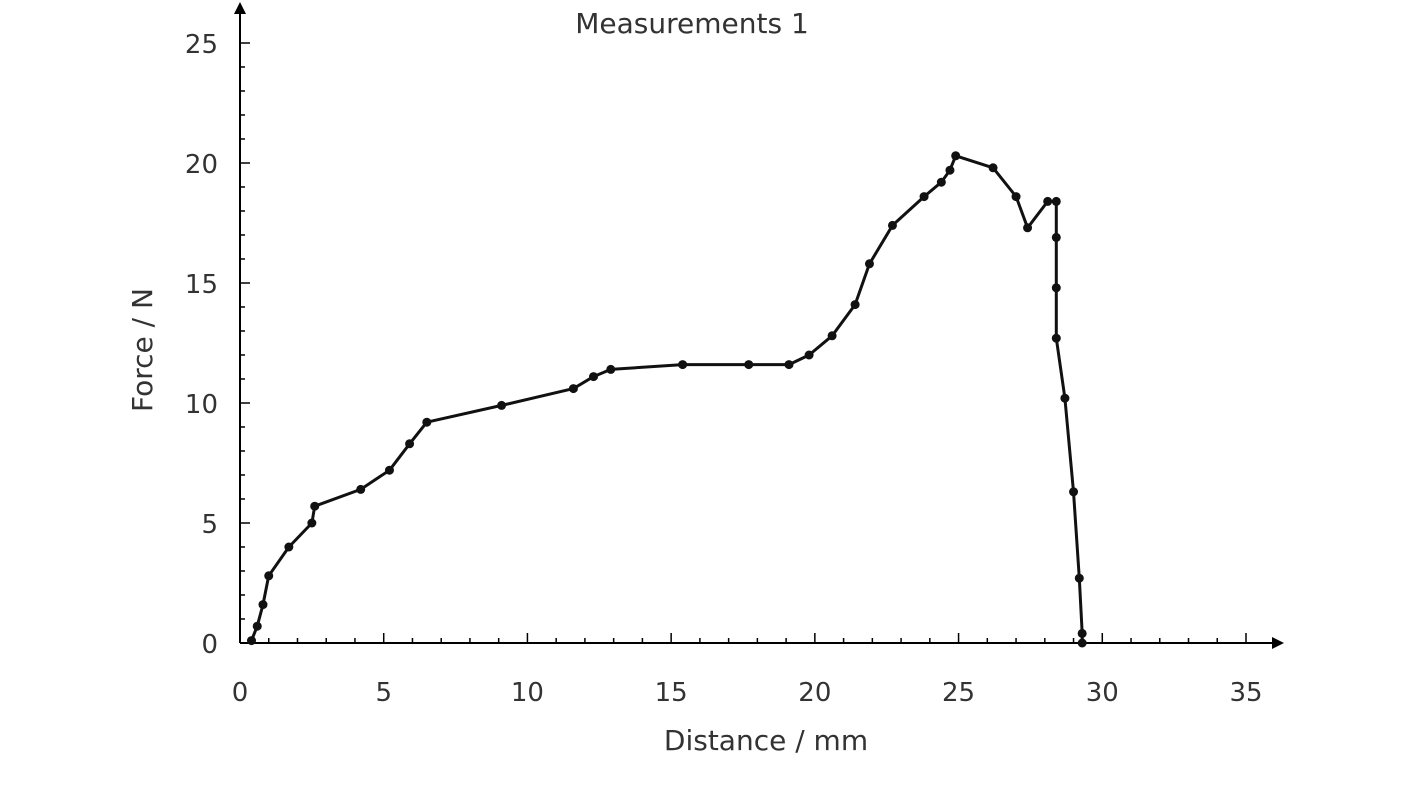 Image resolution: width=1420 pixels, height=798 pixels. What do you see at coordinates (240, 8) in the screenshot?
I see `y-axis-arrow-icon` at bounding box center [240, 8].